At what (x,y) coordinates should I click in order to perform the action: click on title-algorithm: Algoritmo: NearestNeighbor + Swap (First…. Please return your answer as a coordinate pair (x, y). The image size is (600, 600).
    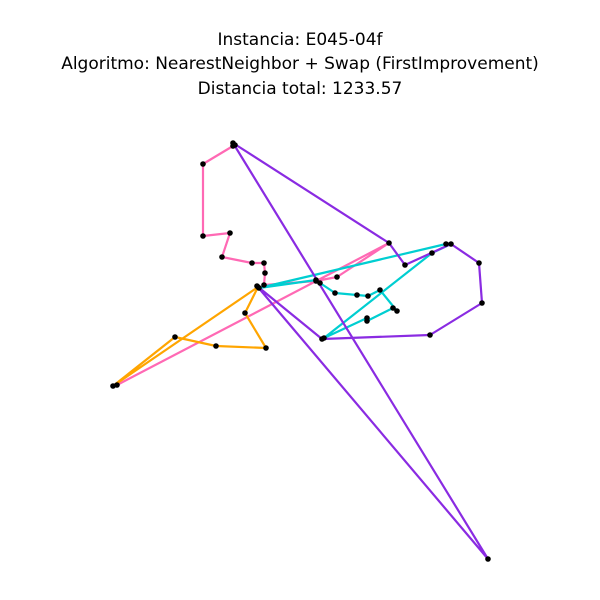
    Looking at the image, I should click on (300, 64).